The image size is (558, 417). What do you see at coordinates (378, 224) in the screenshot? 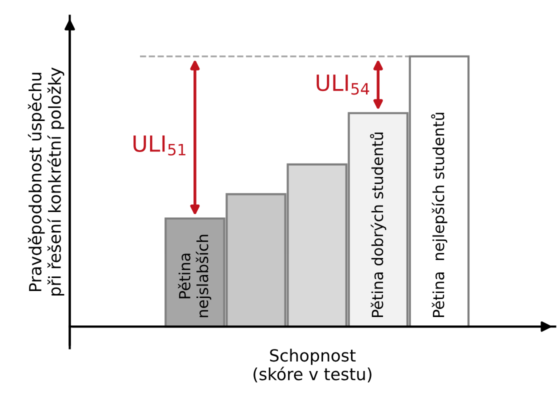
I see `x-tick-label: Pětina dobrých studentů` at bounding box center [378, 224].